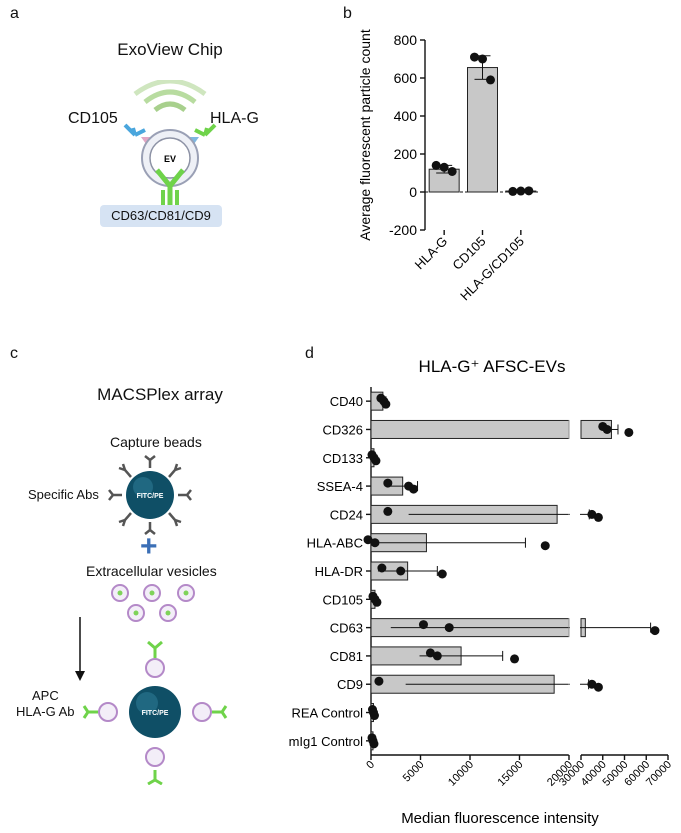 The width and height of the screenshot is (681, 833). Describe the element at coordinates (309, 353) in the screenshot. I see `panel-label-d: d` at that location.